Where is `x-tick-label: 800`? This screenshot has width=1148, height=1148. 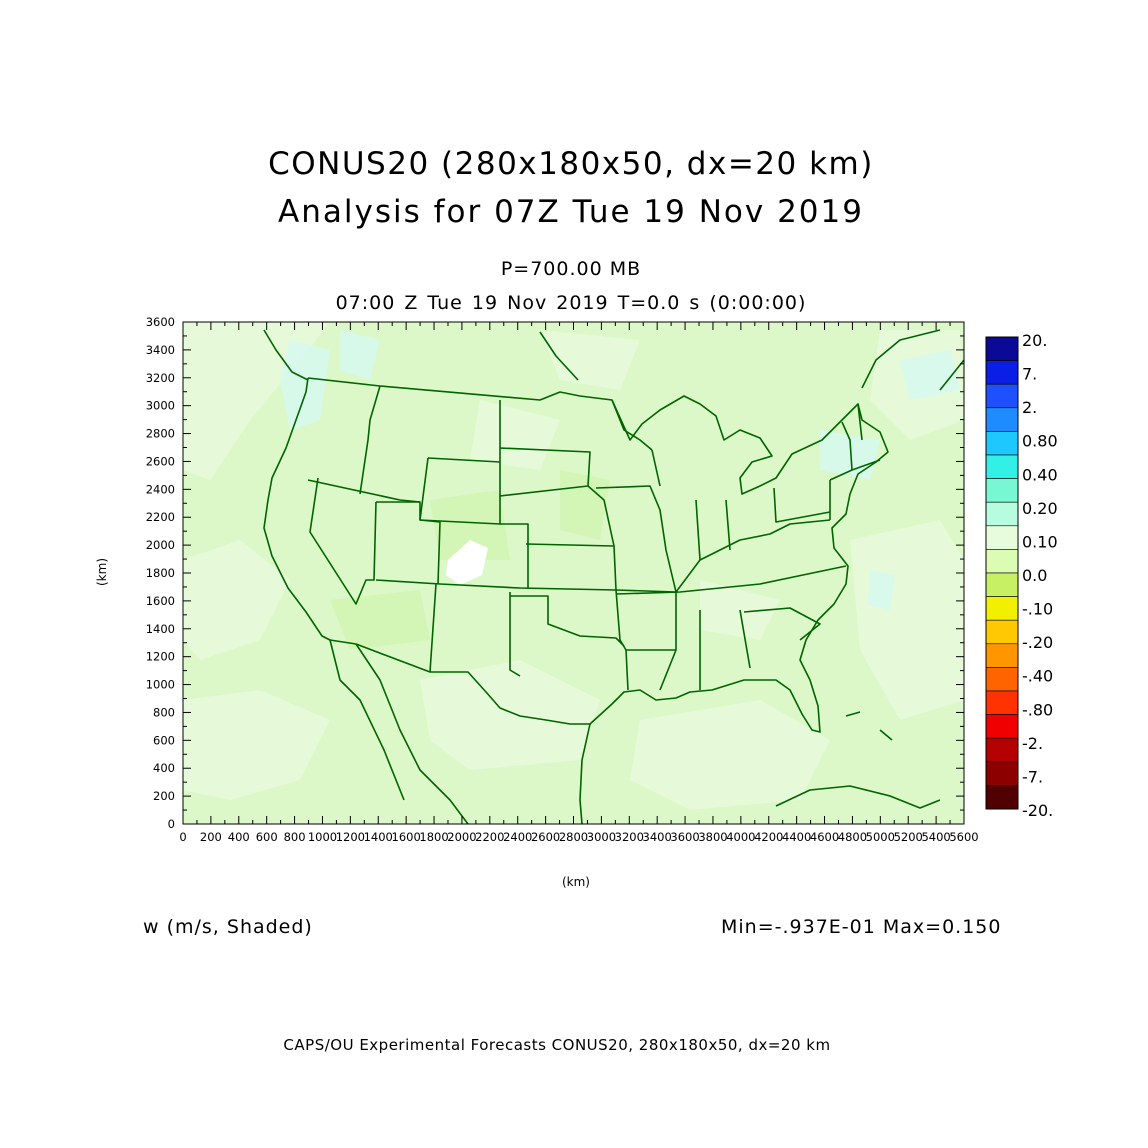 x-tick-label: 800 is located at coordinates (295, 837).